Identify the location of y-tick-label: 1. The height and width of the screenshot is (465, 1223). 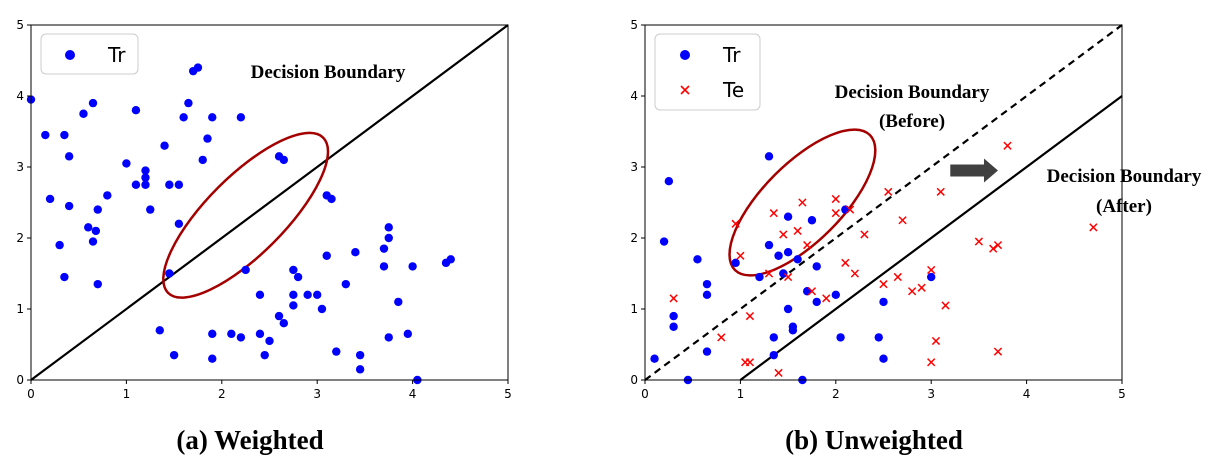
(634, 309).